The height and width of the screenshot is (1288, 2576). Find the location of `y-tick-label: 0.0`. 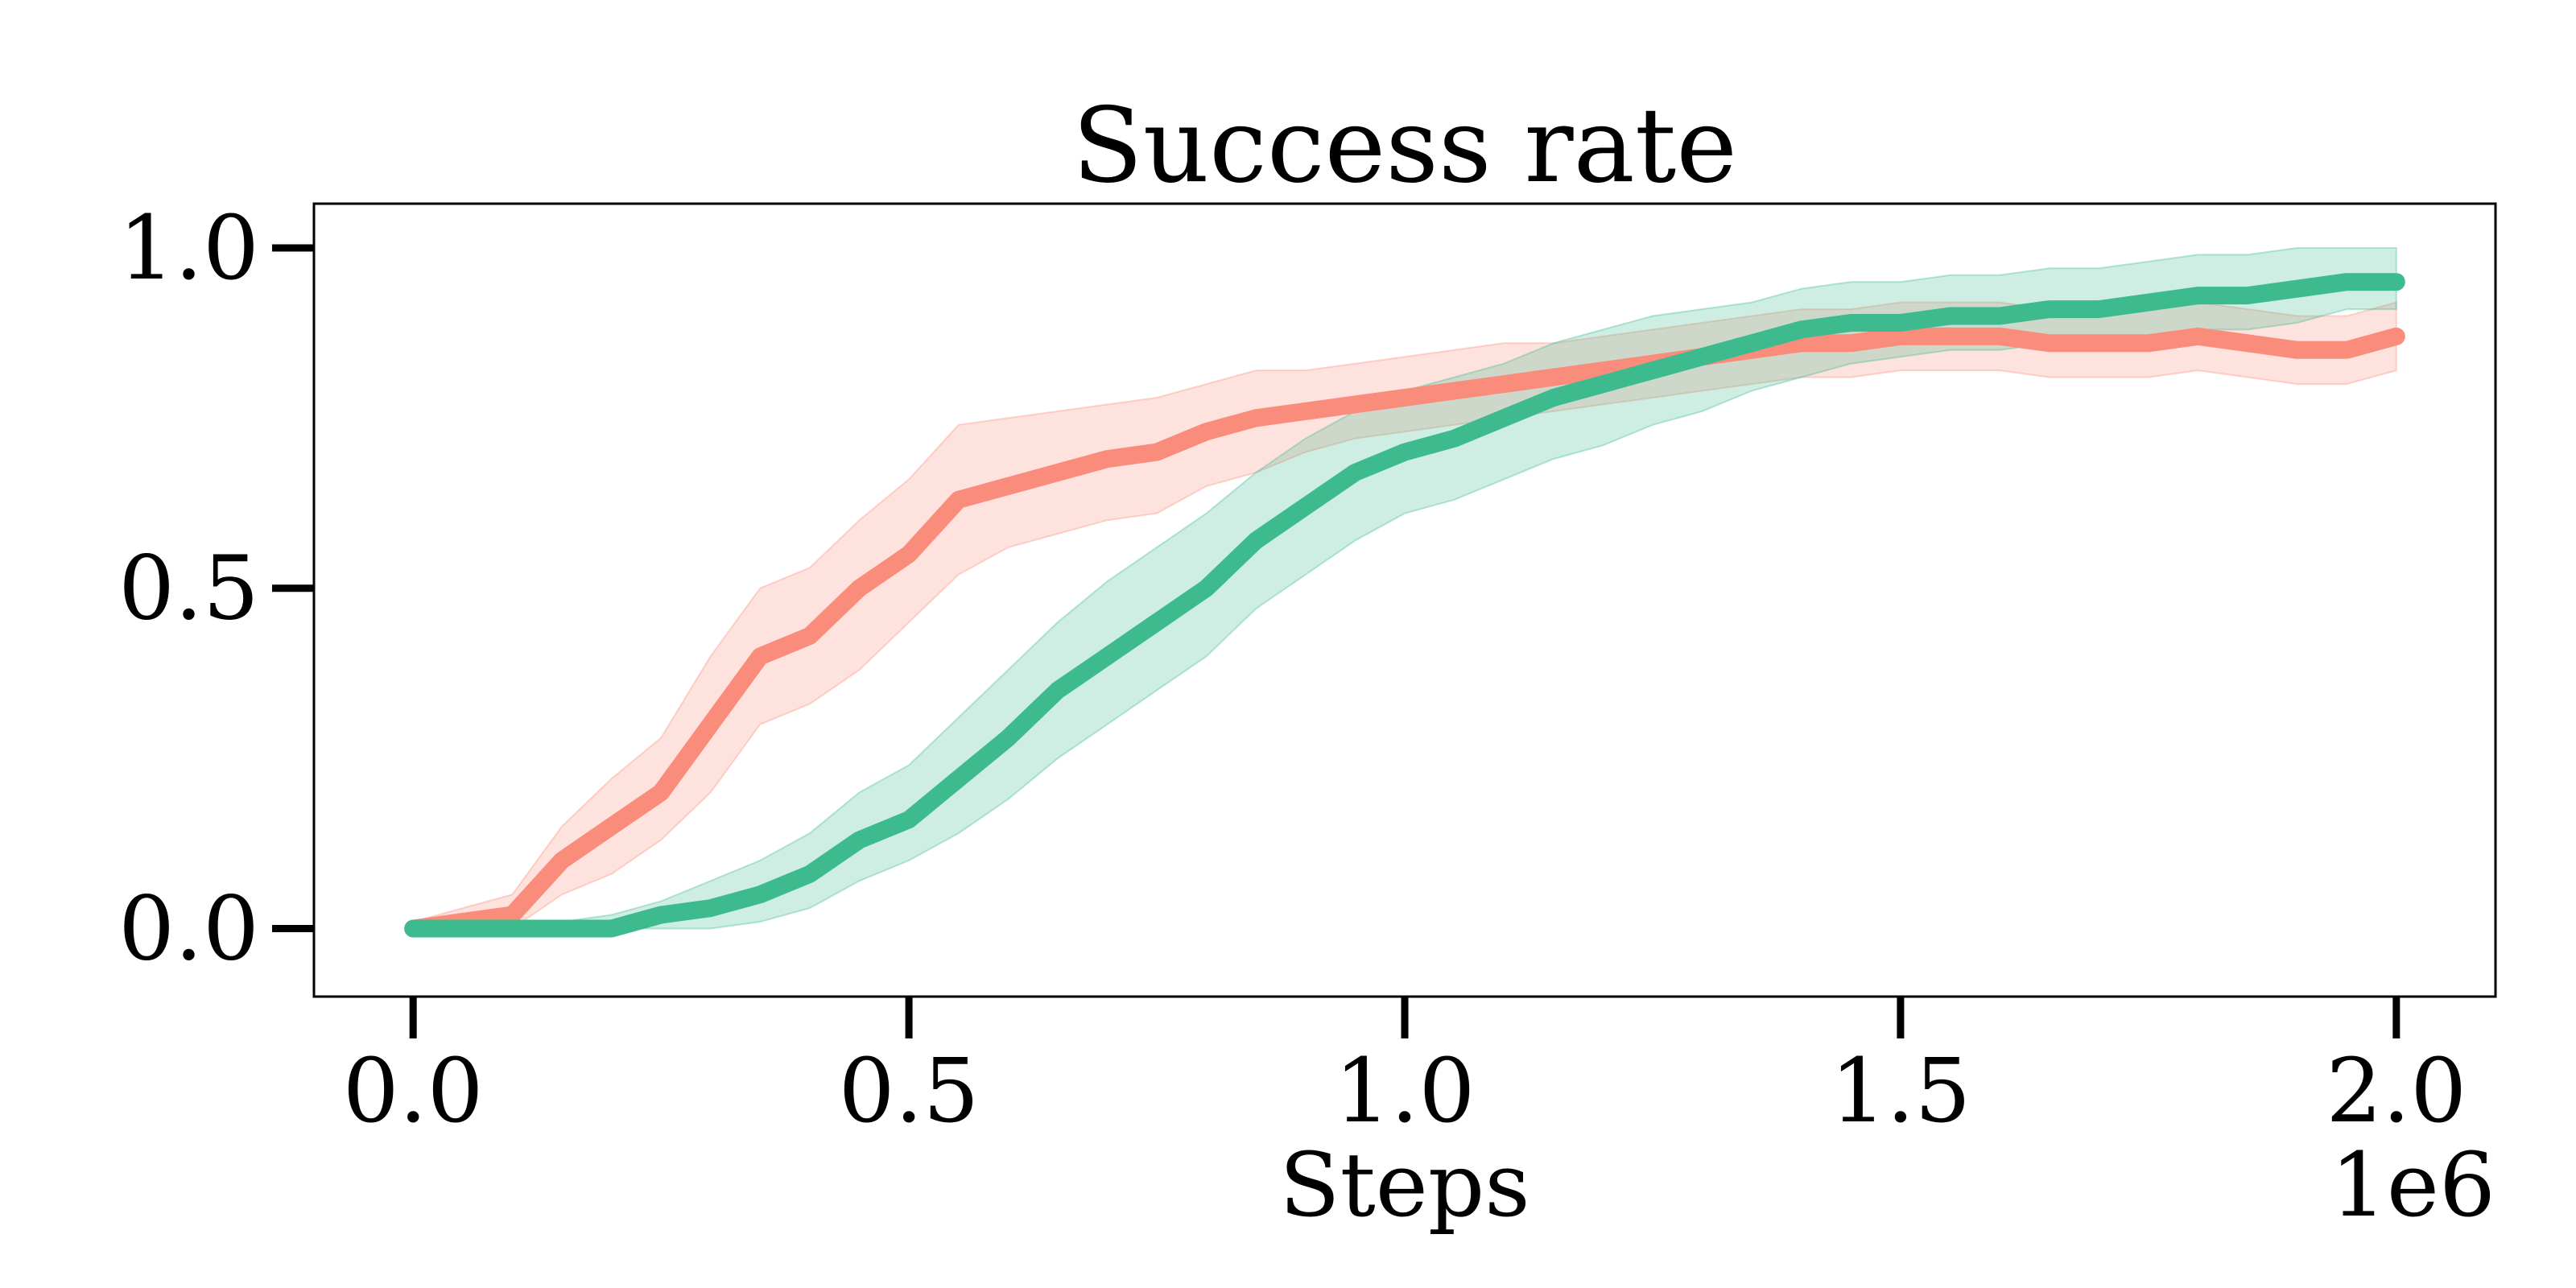

y-tick-label: 0.0 is located at coordinates (188, 928).